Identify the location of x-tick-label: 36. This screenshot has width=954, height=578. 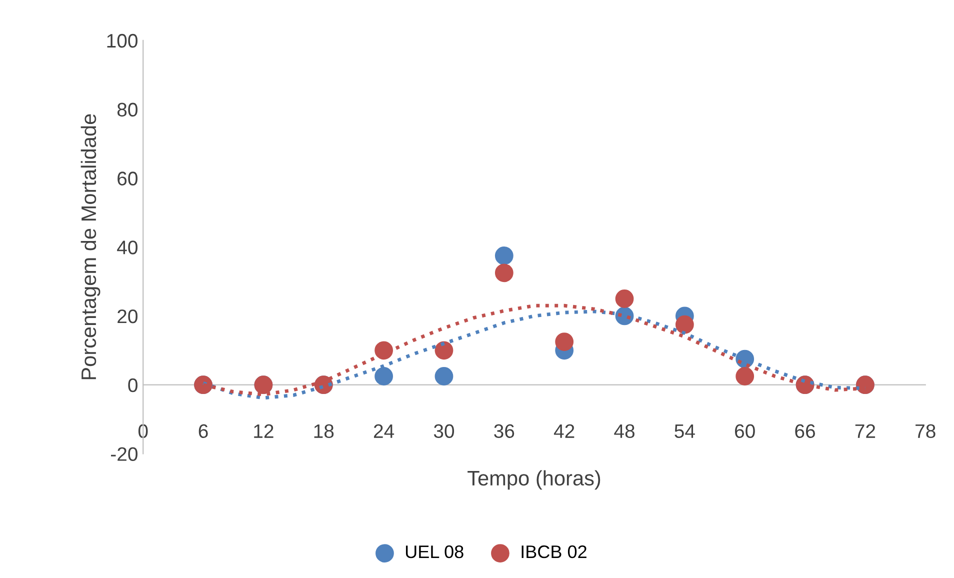
(504, 431).